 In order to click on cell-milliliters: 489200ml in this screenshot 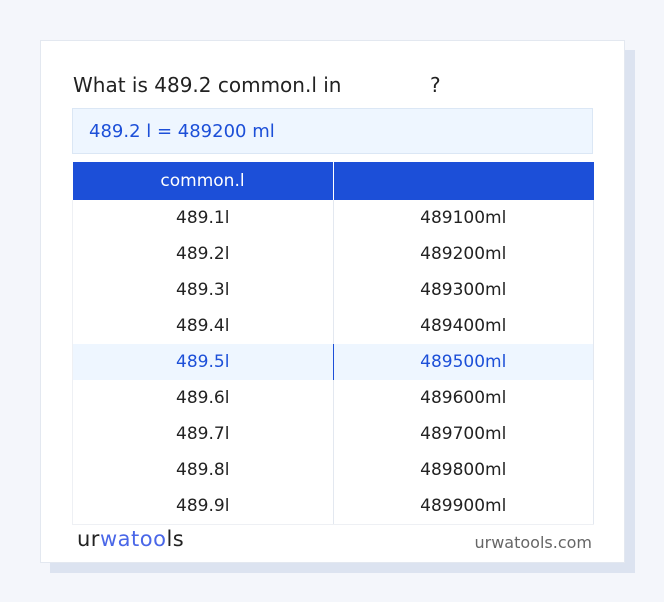, I will do `click(463, 254)`.